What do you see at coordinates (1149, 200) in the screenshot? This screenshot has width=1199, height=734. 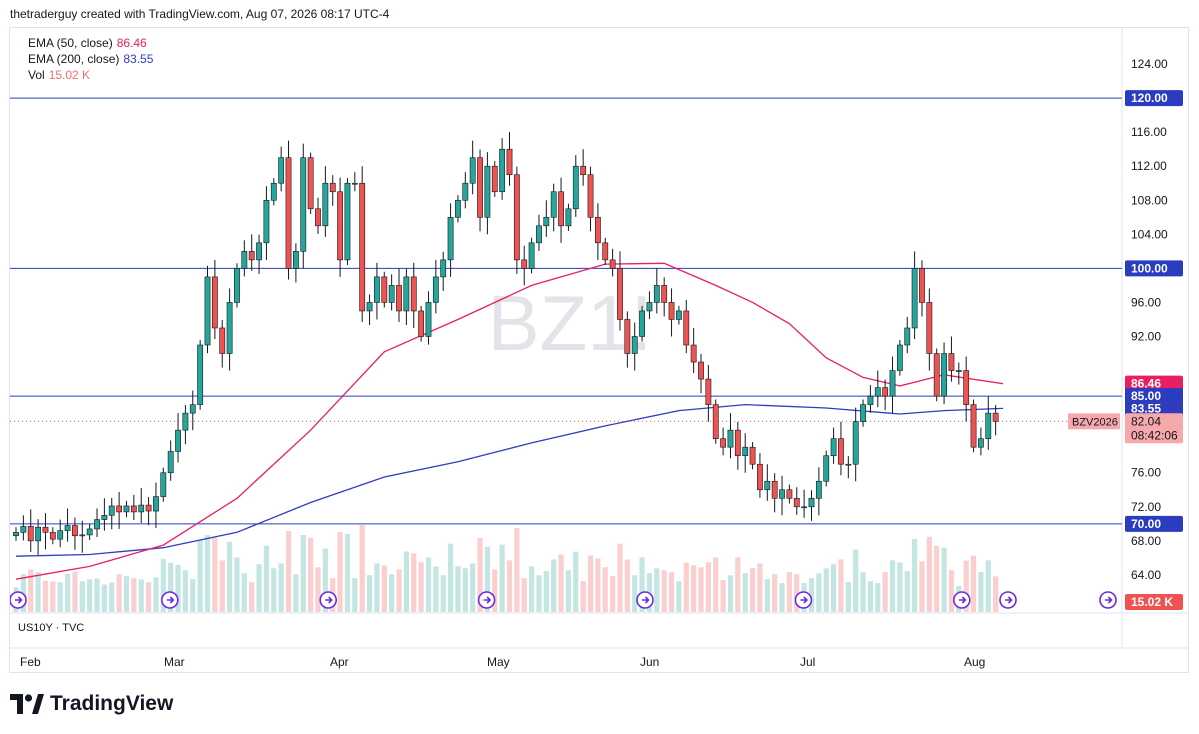 I see `price-tick-label: 108.00` at bounding box center [1149, 200].